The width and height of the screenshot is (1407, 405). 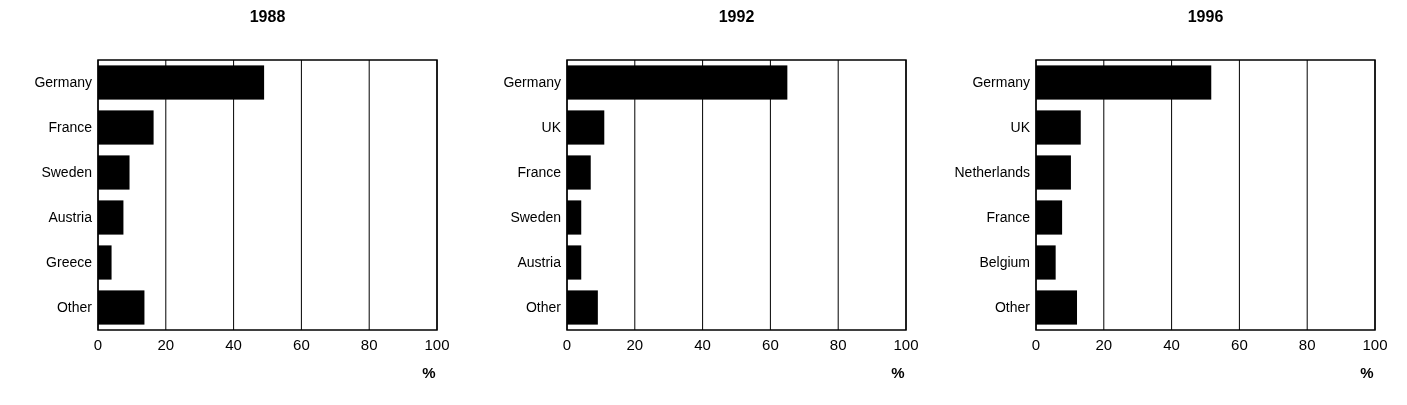 I want to click on chart-title: 1996, so click(x=1205, y=16).